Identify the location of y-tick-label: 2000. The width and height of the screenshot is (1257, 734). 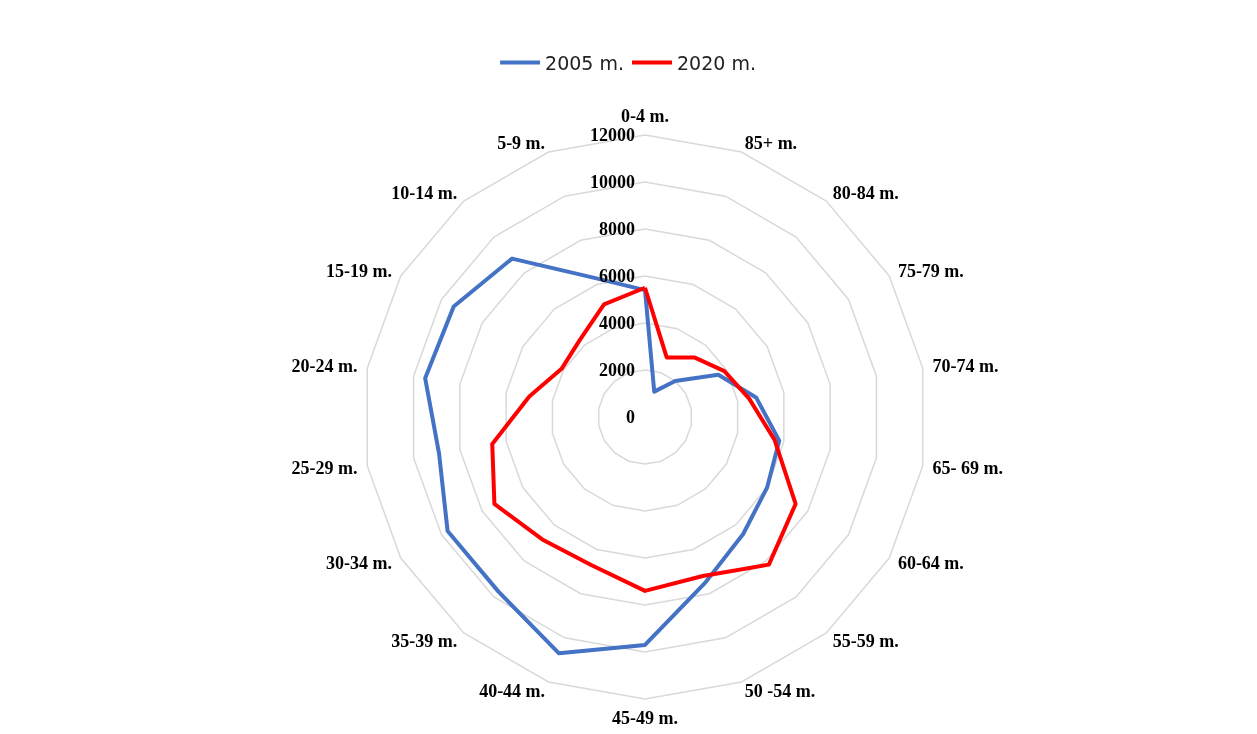
(617, 370).